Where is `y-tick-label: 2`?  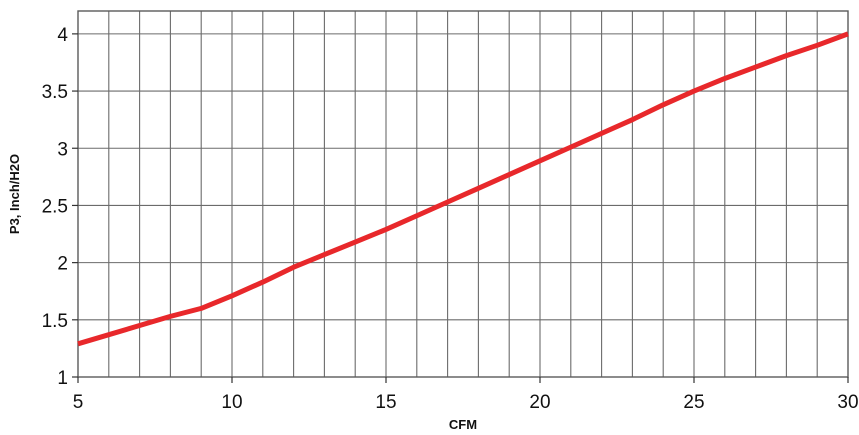
y-tick-label: 2 is located at coordinates (62, 264).